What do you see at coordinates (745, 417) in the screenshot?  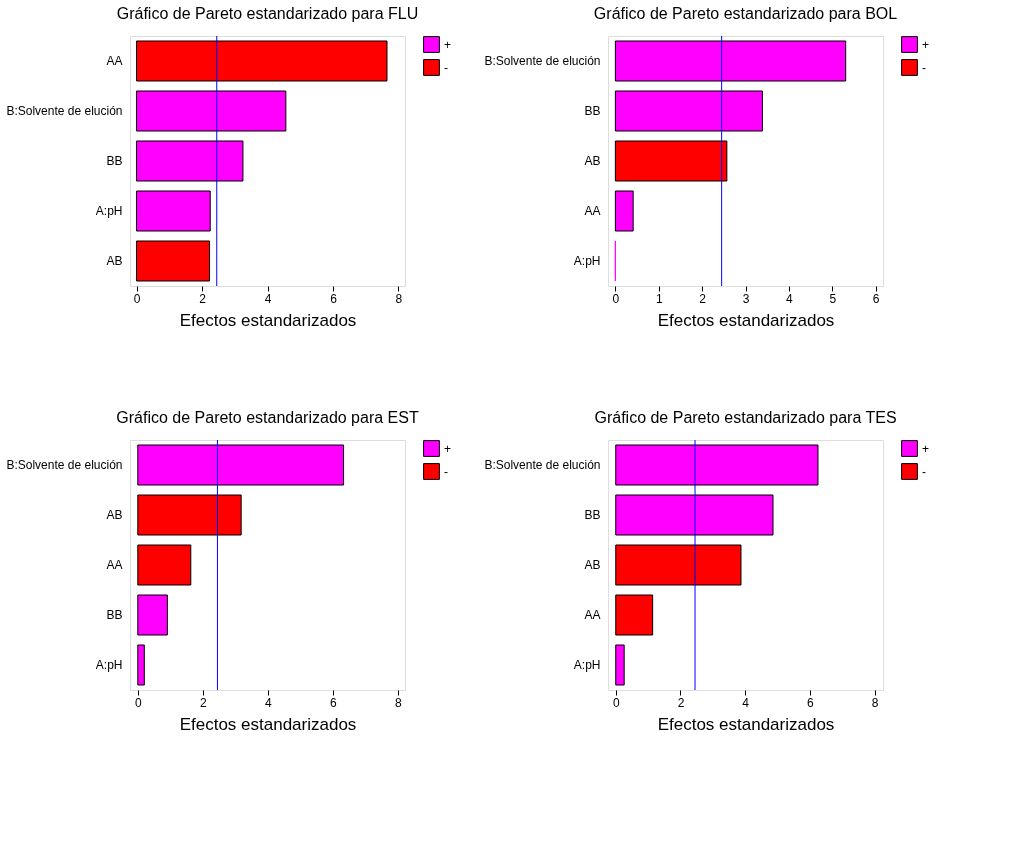 I see `chart-title: Gráfico de Pareto estandarizado para TES` at bounding box center [745, 417].